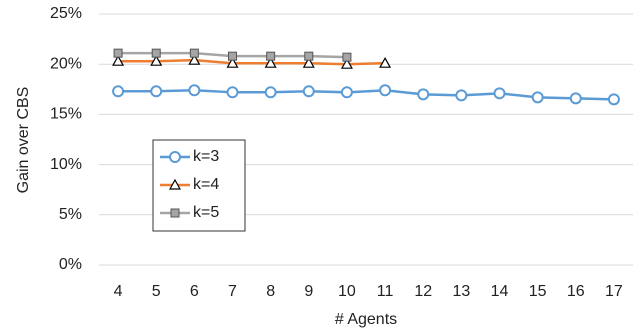  I want to click on x-tick-label: 6, so click(194, 291).